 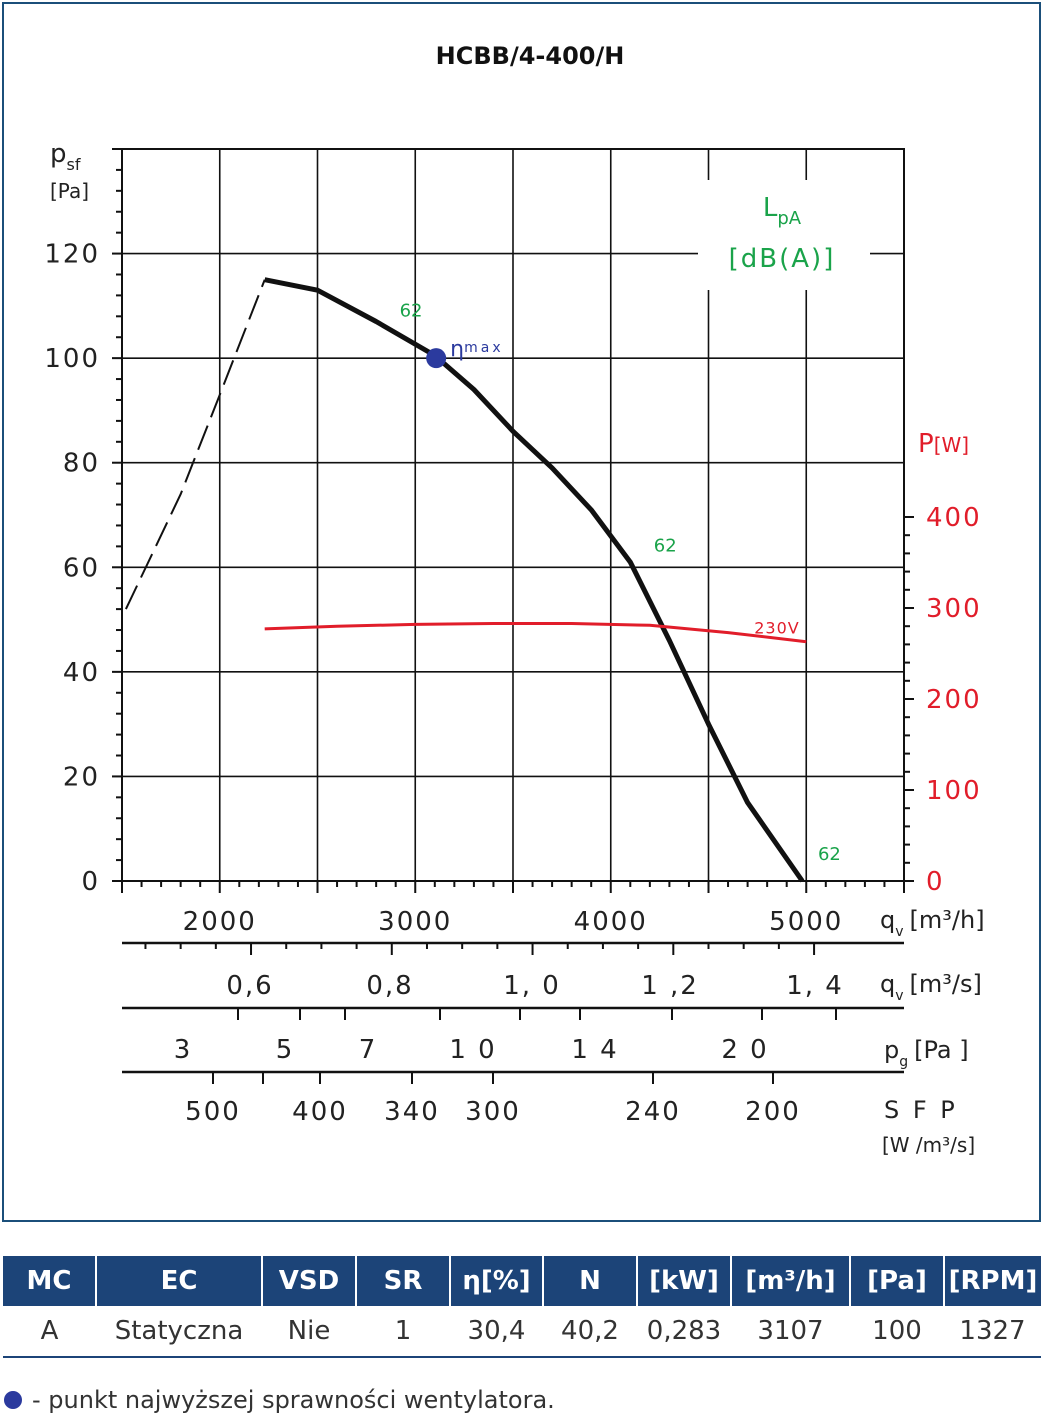 What do you see at coordinates (493, 1112) in the screenshot?
I see `sfp-tick-label: 300` at bounding box center [493, 1112].